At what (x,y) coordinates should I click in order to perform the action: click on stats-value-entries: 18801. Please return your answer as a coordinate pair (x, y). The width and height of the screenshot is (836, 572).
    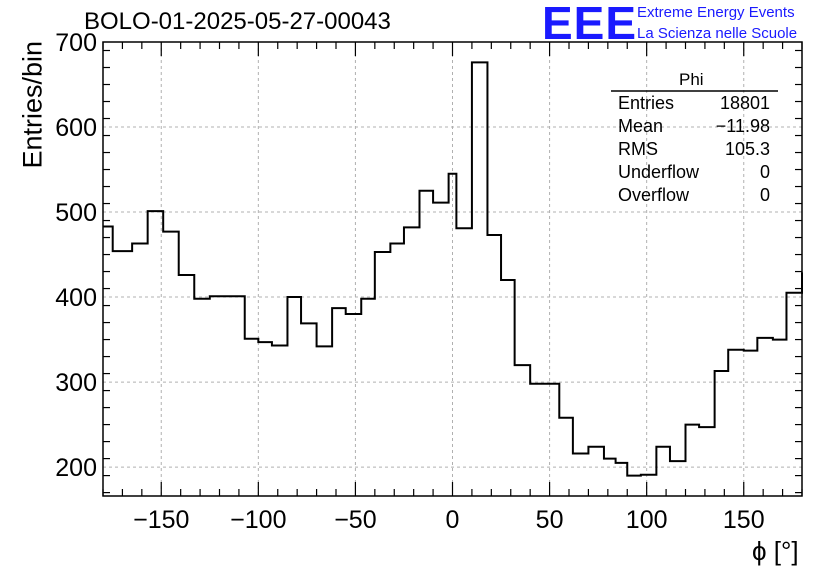
    Looking at the image, I should click on (744, 103).